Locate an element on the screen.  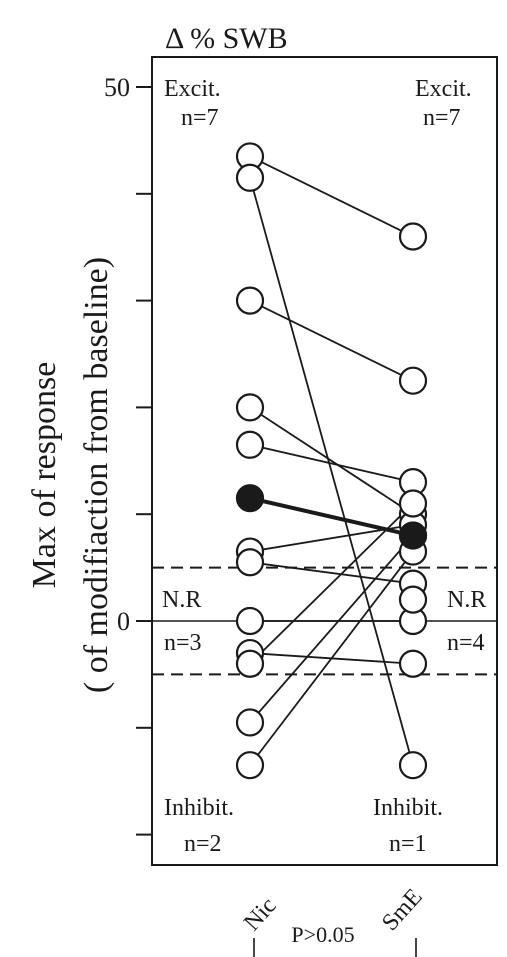
annot-nic-excit: Excit. is located at coordinates (192, 89).